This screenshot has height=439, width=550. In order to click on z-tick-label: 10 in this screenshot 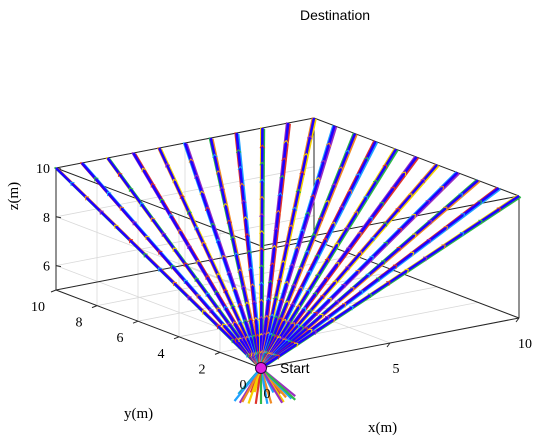, I will do `click(43, 169)`.